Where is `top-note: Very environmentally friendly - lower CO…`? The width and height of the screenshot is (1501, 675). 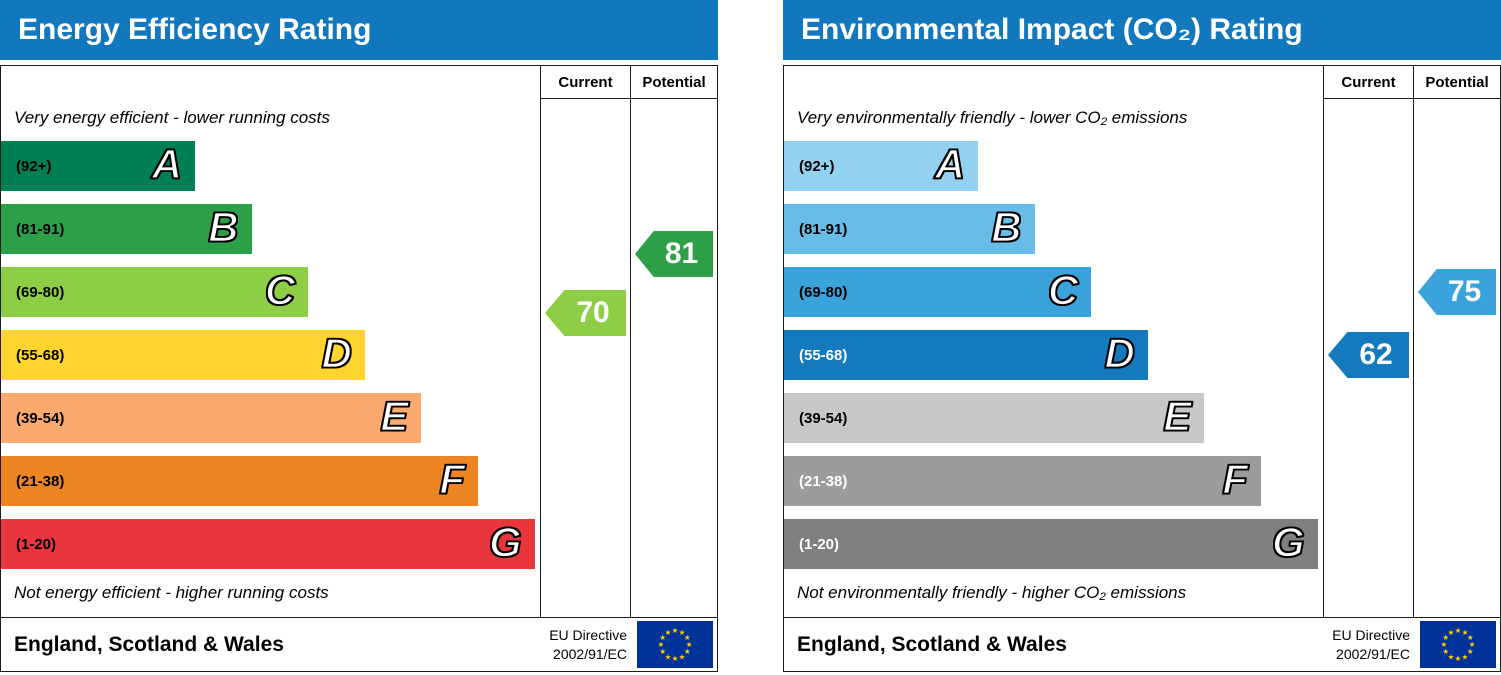 top-note: Very environmentally friendly - lower CO… is located at coordinates (992, 117).